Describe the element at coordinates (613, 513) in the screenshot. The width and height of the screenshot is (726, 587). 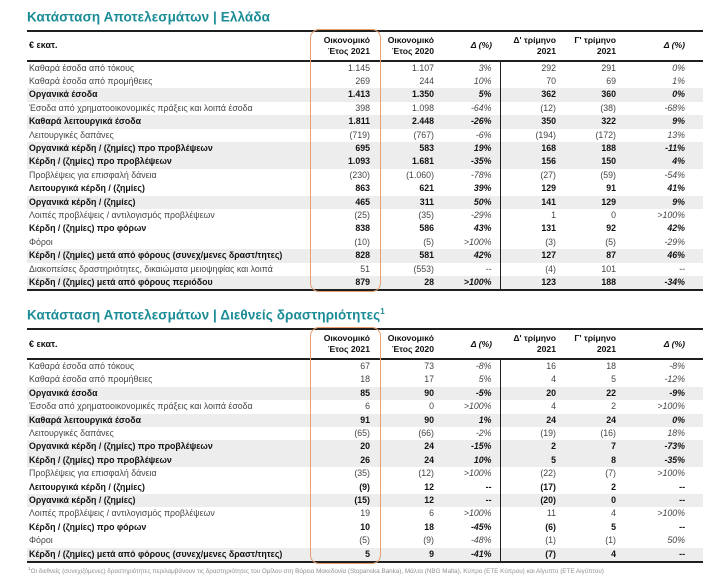
I see `cell-q3-2021: 4` at that location.